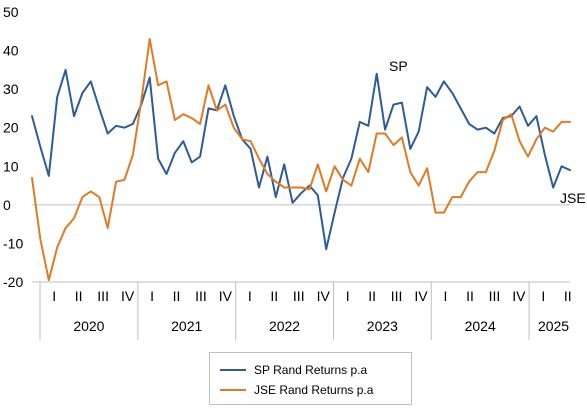  Describe the element at coordinates (11, 128) in the screenshot. I see `y-tick-label: 20` at that location.